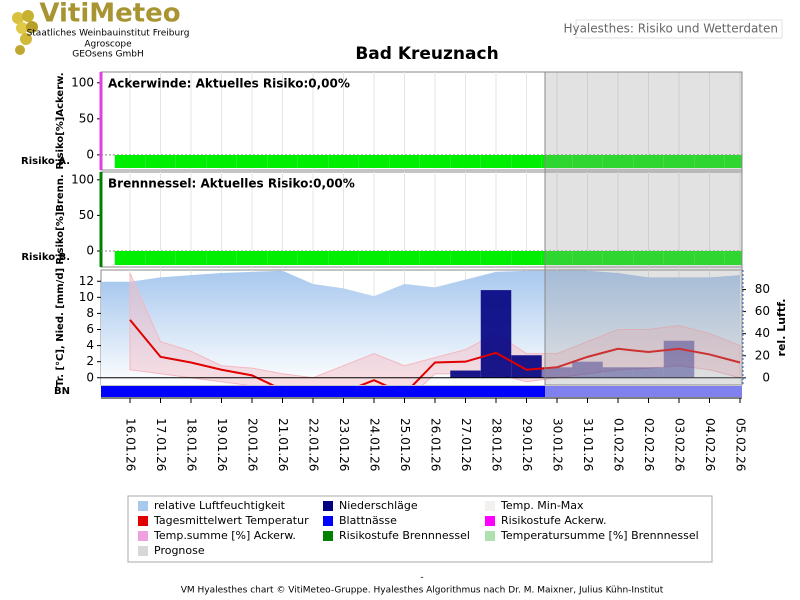 This screenshot has width=800, height=600. Describe the element at coordinates (368, 520) in the screenshot. I see `legend-label: Blattnässe` at that location.